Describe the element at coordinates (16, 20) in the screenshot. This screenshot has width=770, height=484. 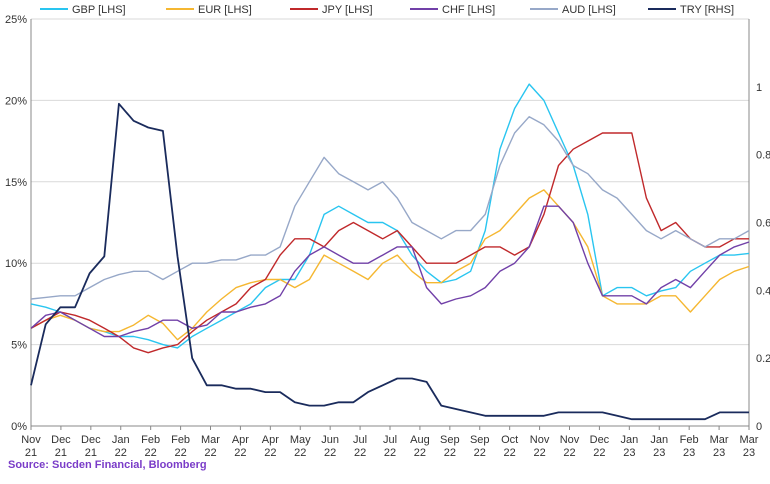
I see `left-tick-label: 25%` at that location.